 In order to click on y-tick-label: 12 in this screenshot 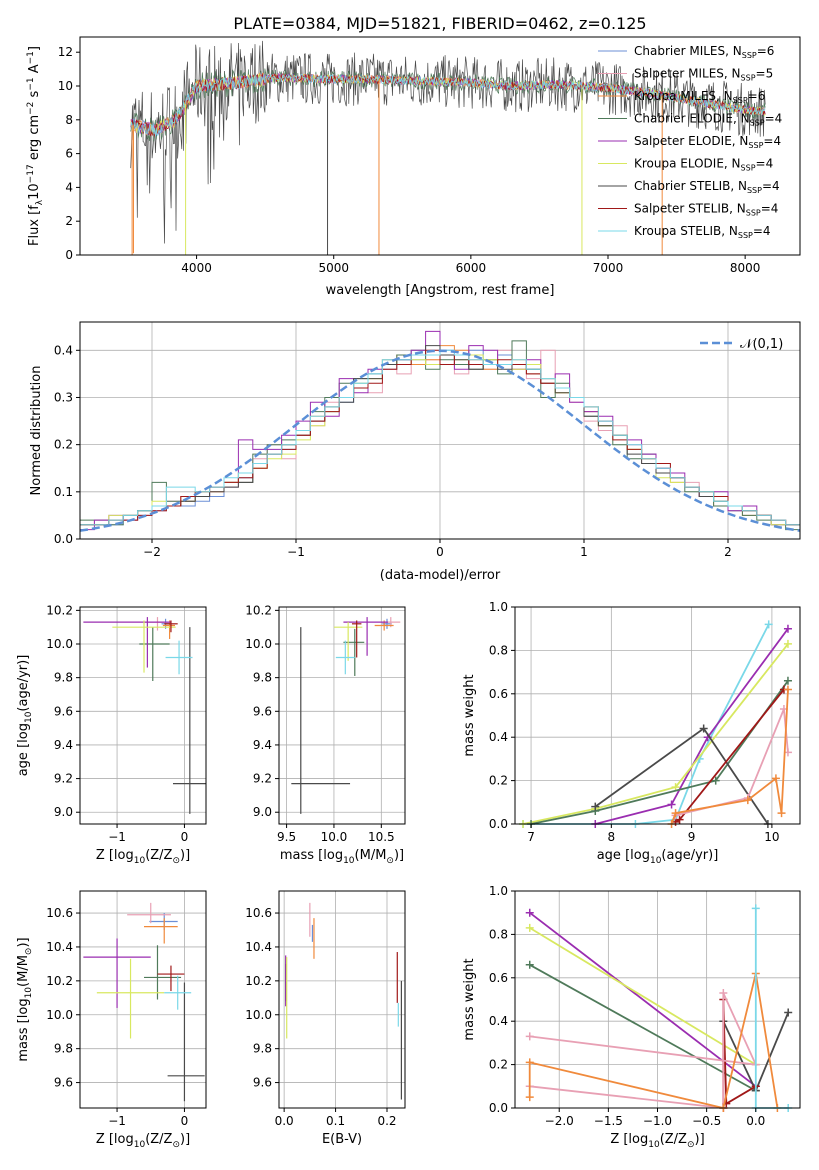, I will do `click(65, 52)`.